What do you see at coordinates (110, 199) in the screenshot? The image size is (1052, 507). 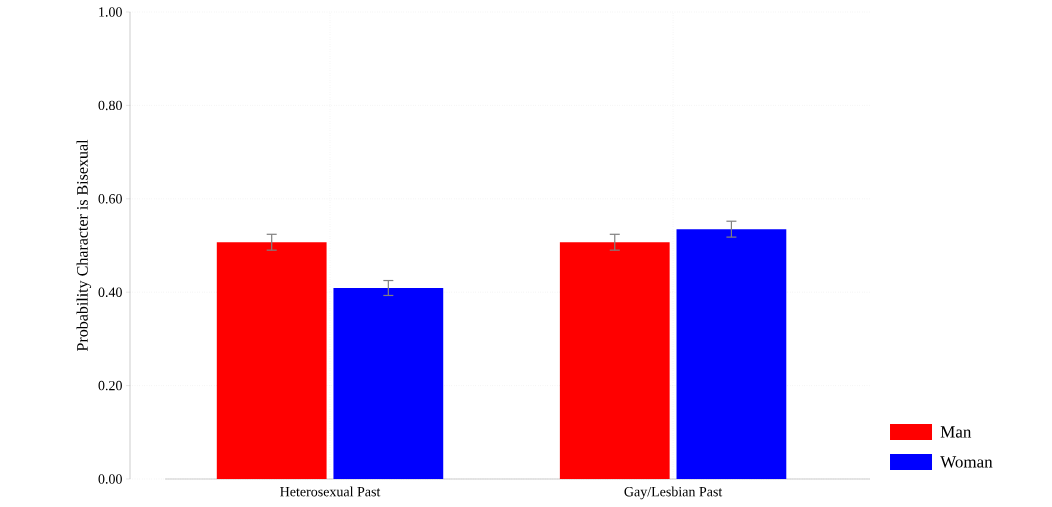 I see `y-tick-label: 0.60` at bounding box center [110, 199].